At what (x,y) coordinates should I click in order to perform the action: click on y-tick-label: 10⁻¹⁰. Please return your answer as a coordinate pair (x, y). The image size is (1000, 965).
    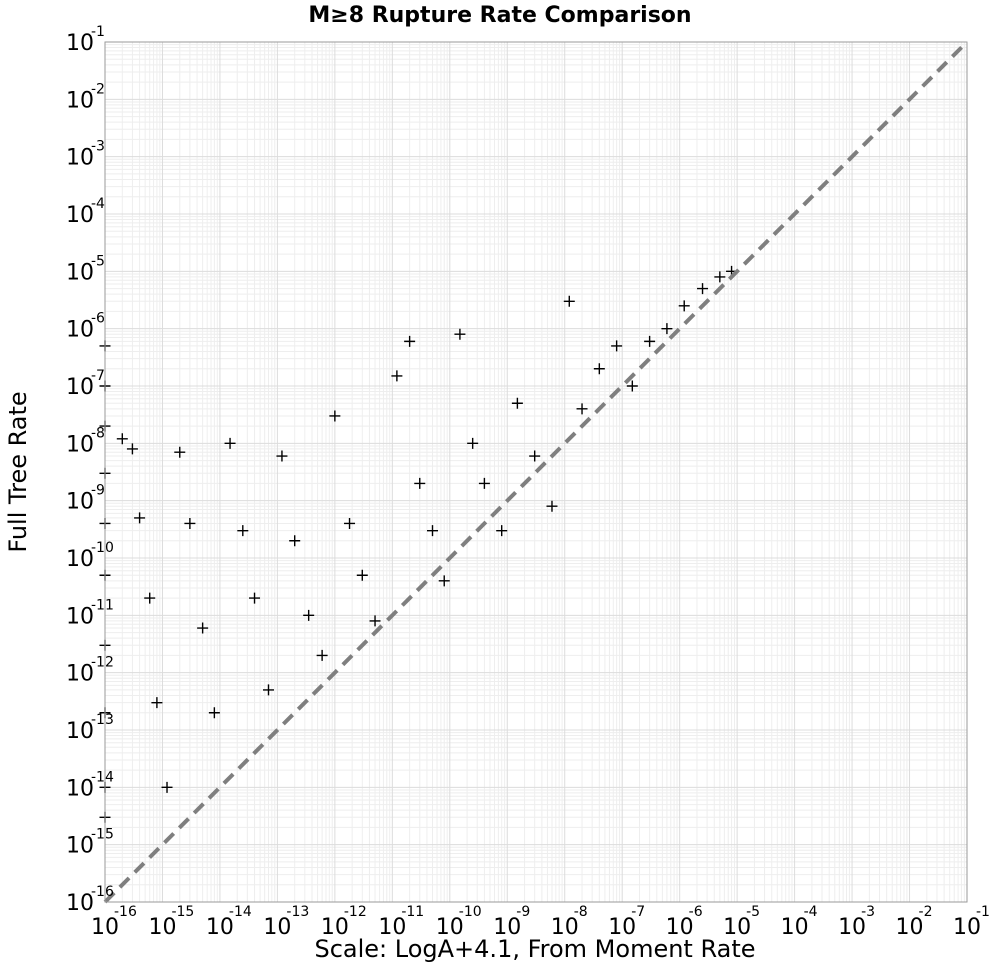
    Looking at the image, I should click on (90, 556).